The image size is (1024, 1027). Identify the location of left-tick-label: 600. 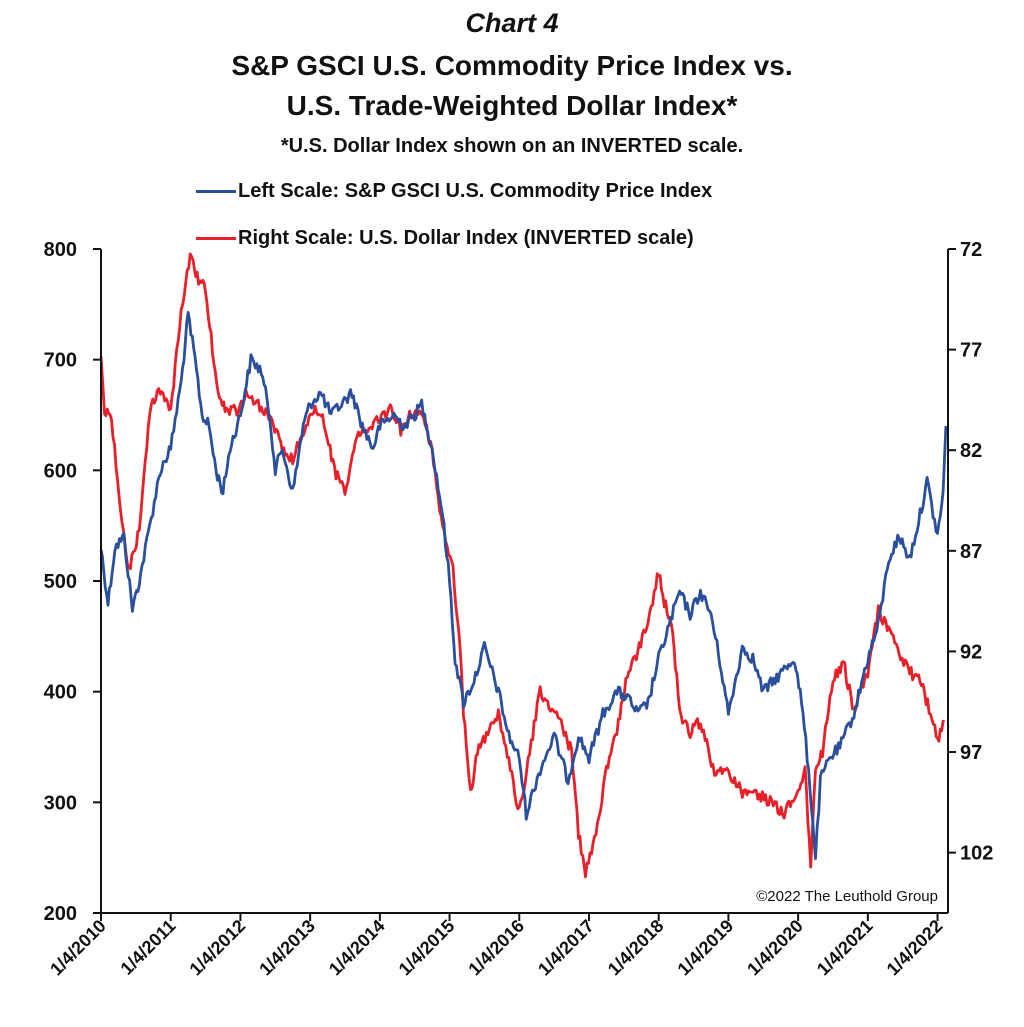
(60, 471).